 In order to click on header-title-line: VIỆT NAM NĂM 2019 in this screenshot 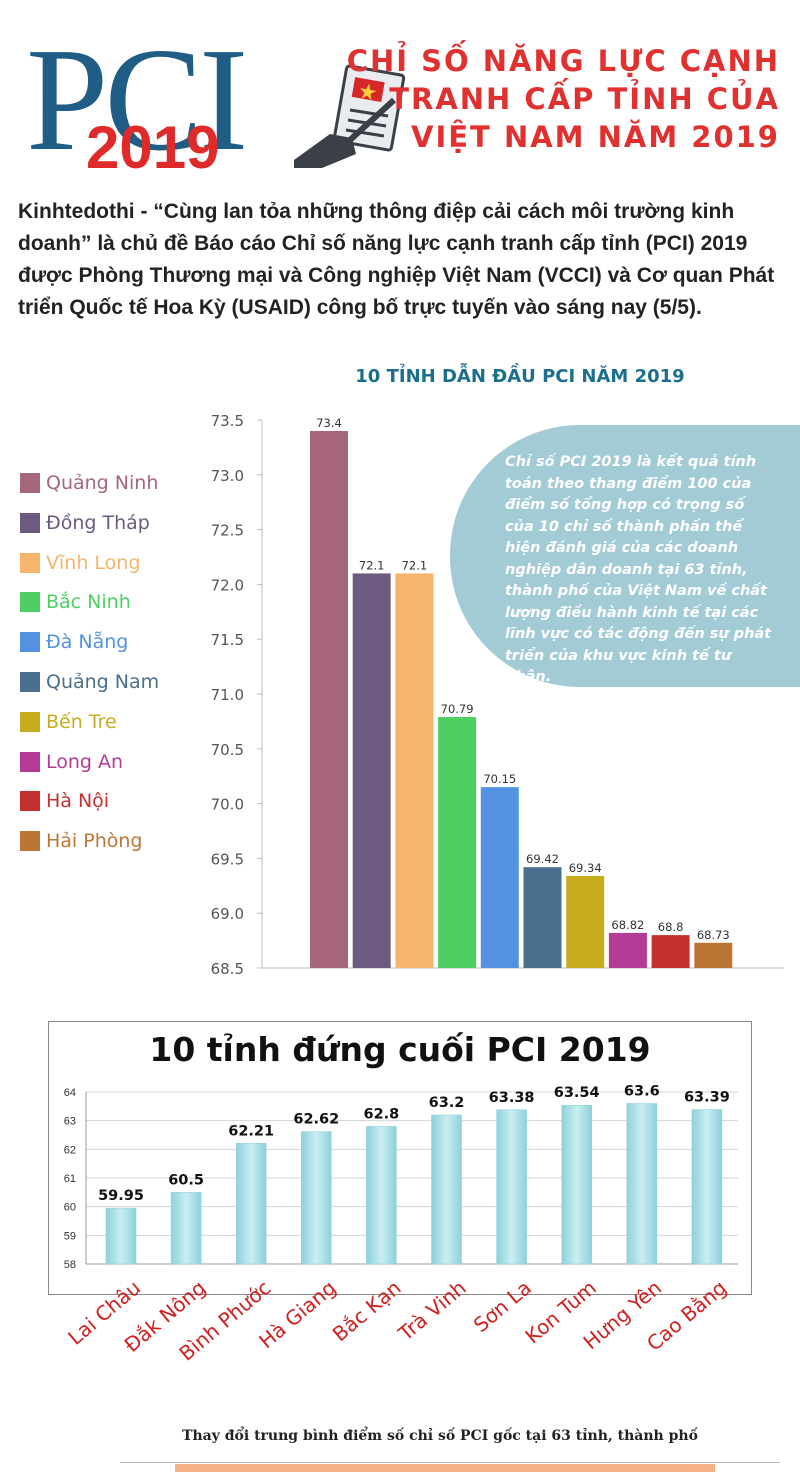, I will do `click(595, 137)`.